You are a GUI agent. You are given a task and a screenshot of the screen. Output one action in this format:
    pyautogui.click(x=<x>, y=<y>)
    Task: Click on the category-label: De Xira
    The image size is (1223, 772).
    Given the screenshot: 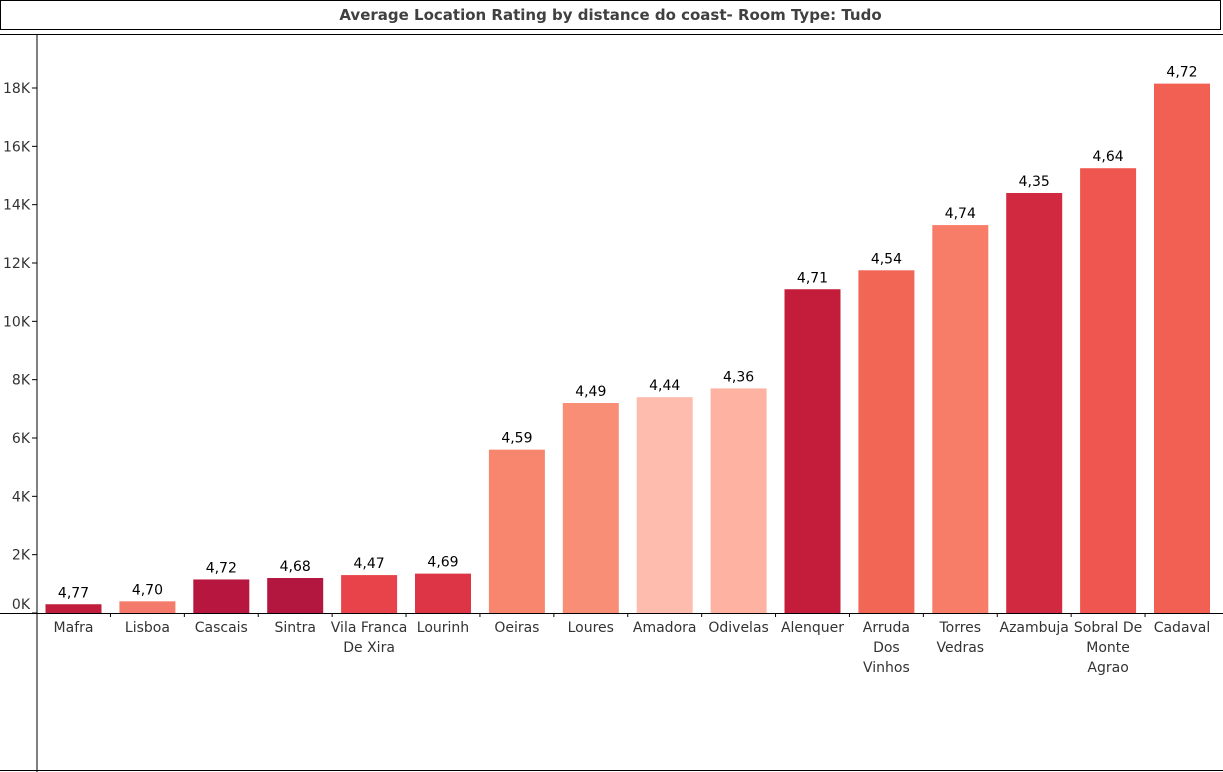 What is the action you would take?
    pyautogui.click(x=369, y=648)
    